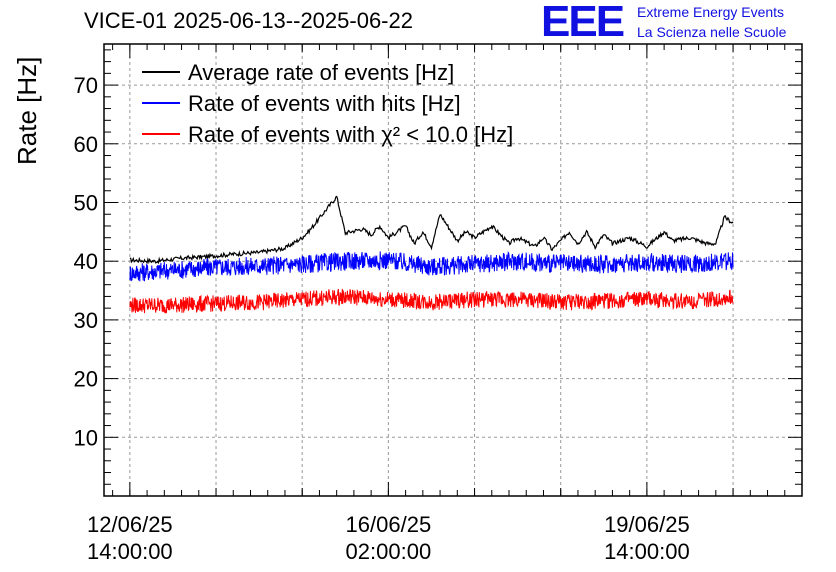  What do you see at coordinates (389, 551) in the screenshot?
I see `x-tick-label-time: 02:00:00` at bounding box center [389, 551].